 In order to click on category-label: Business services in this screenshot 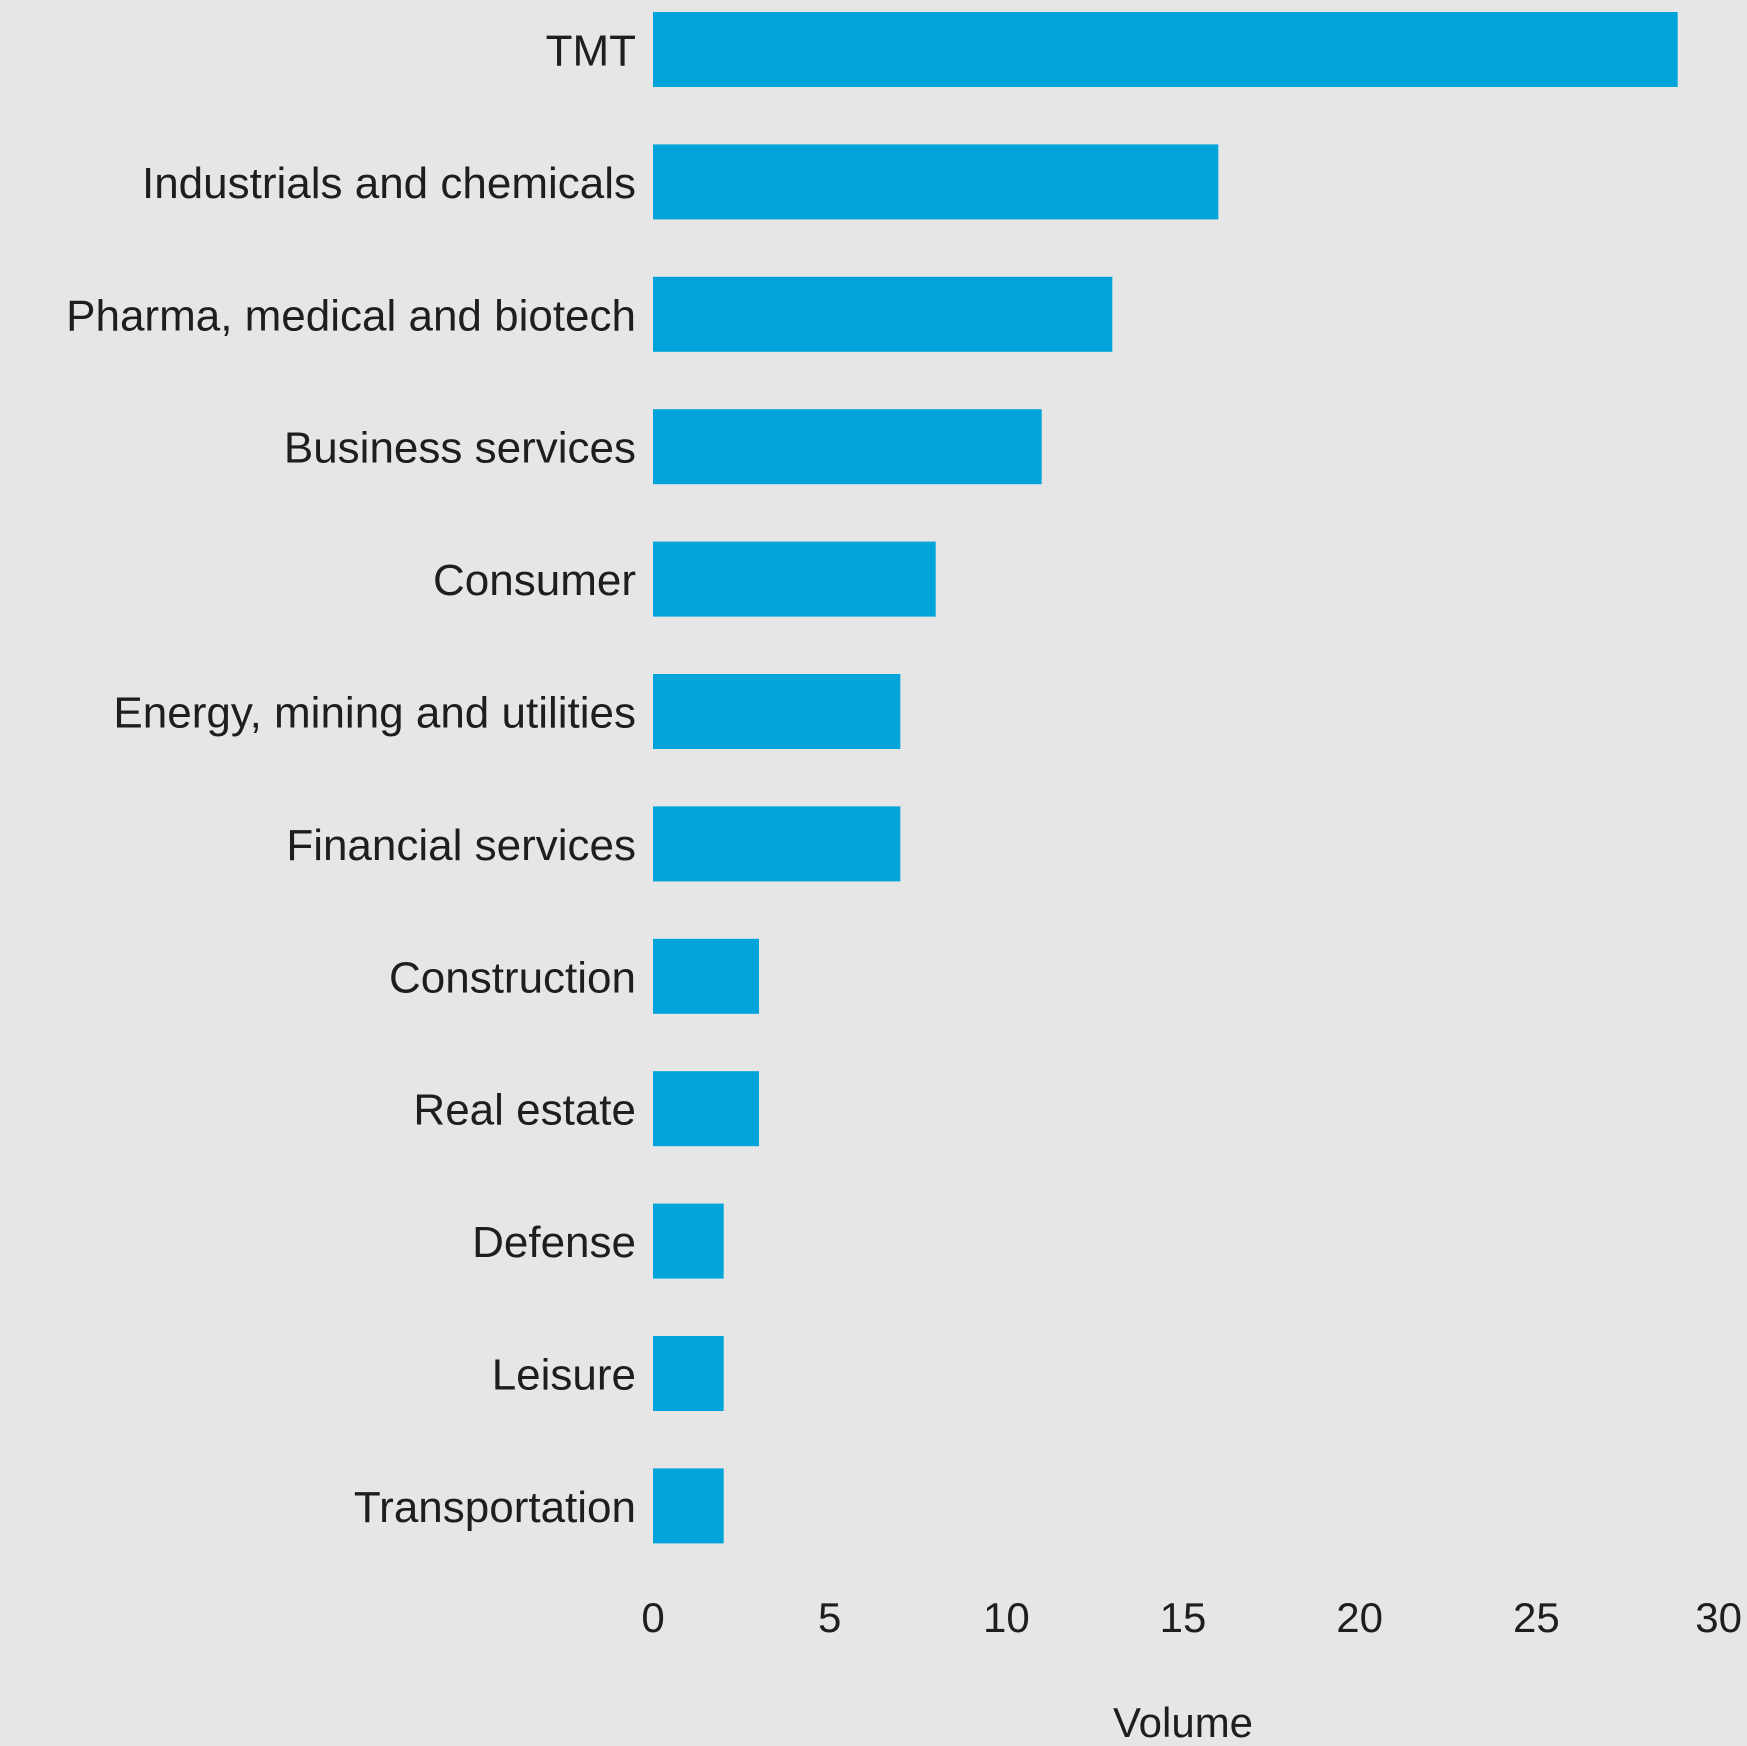, I will do `click(460, 448)`.